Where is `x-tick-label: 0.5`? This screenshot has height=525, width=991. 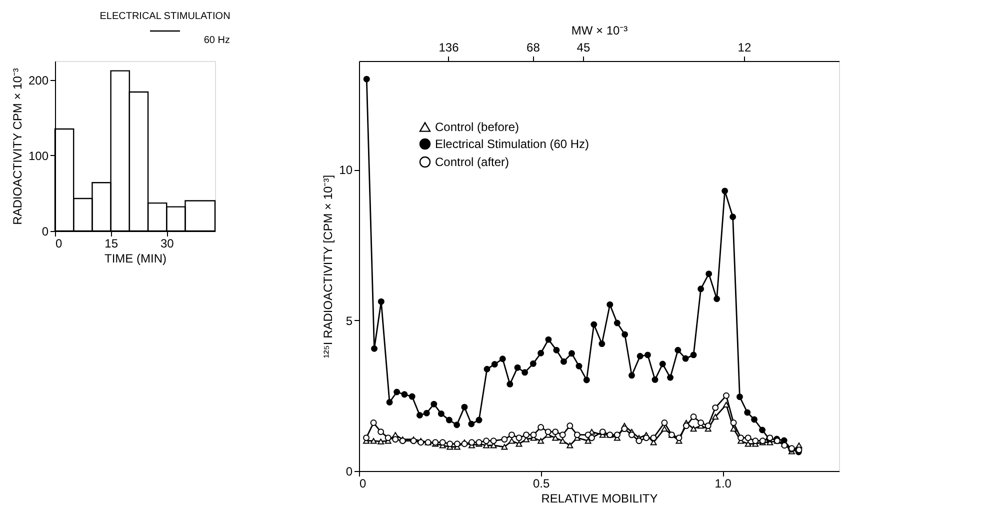 x-tick-label: 0.5 is located at coordinates (541, 483).